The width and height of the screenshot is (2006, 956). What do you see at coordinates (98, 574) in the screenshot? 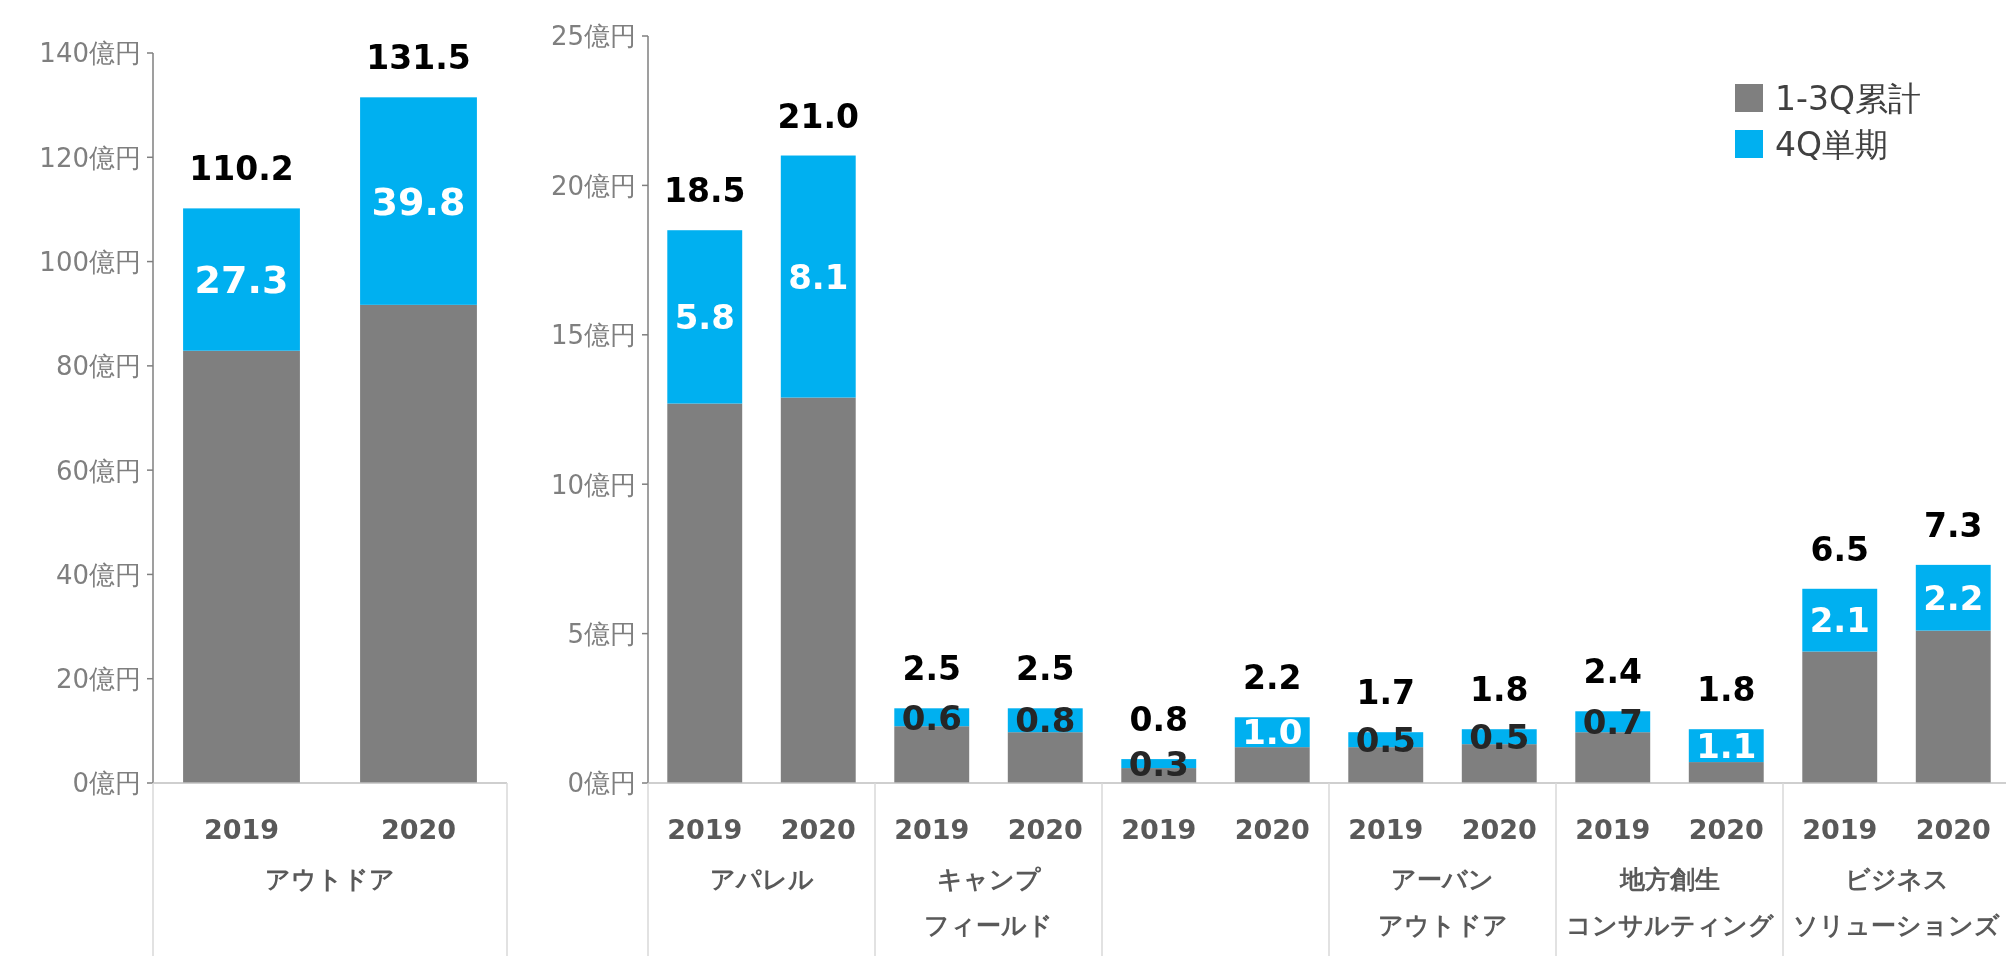
I see `y-tick-label: 40億円` at bounding box center [98, 574].